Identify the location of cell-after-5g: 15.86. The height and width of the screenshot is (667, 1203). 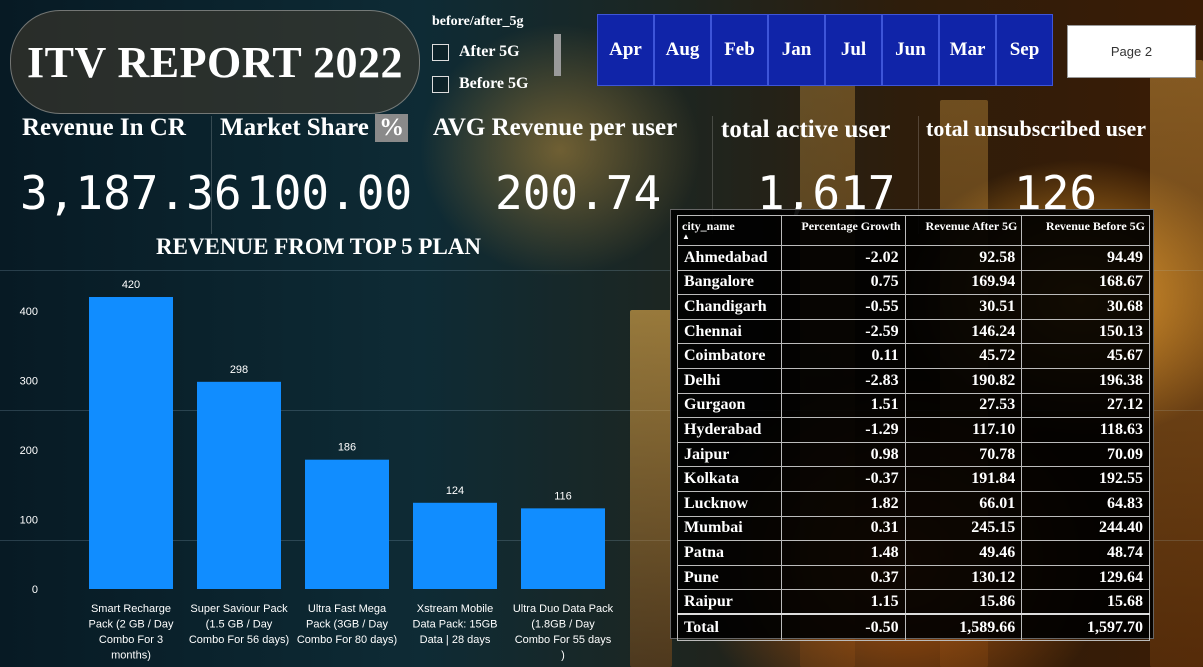
(963, 602).